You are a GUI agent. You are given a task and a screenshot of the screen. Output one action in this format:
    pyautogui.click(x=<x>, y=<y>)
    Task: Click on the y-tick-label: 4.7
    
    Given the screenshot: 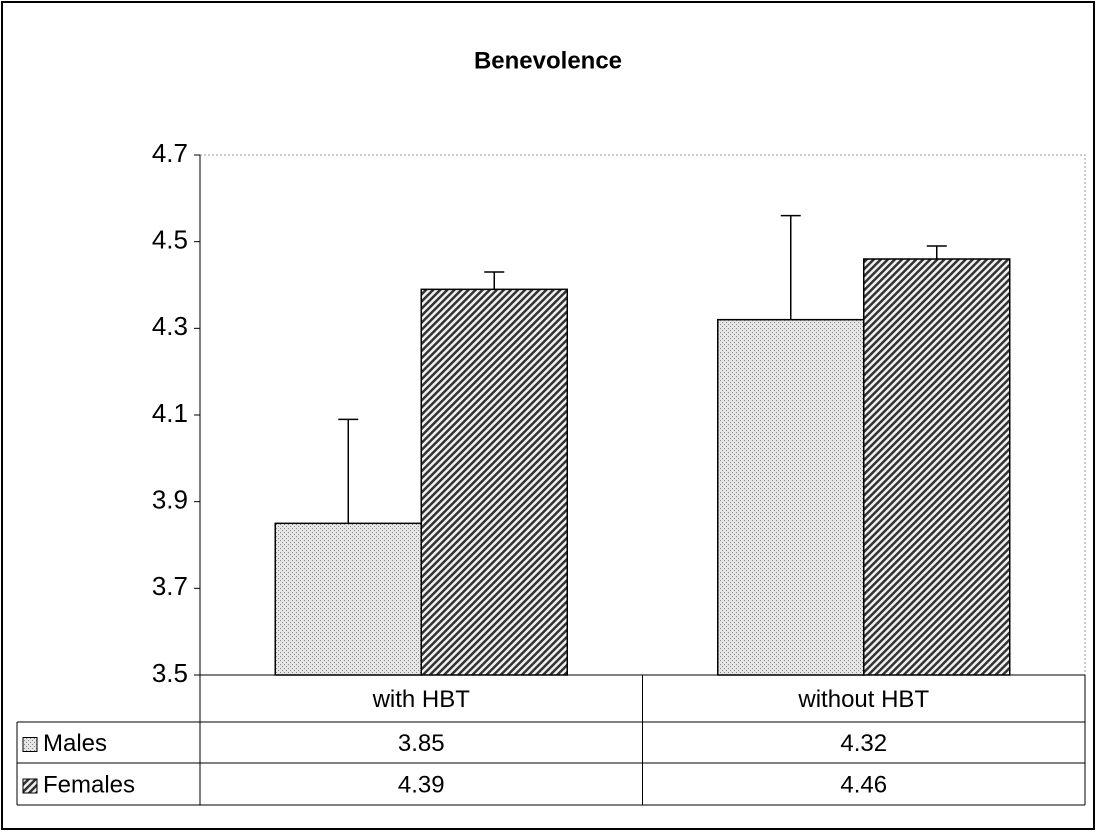 What is the action you would take?
    pyautogui.click(x=170, y=153)
    